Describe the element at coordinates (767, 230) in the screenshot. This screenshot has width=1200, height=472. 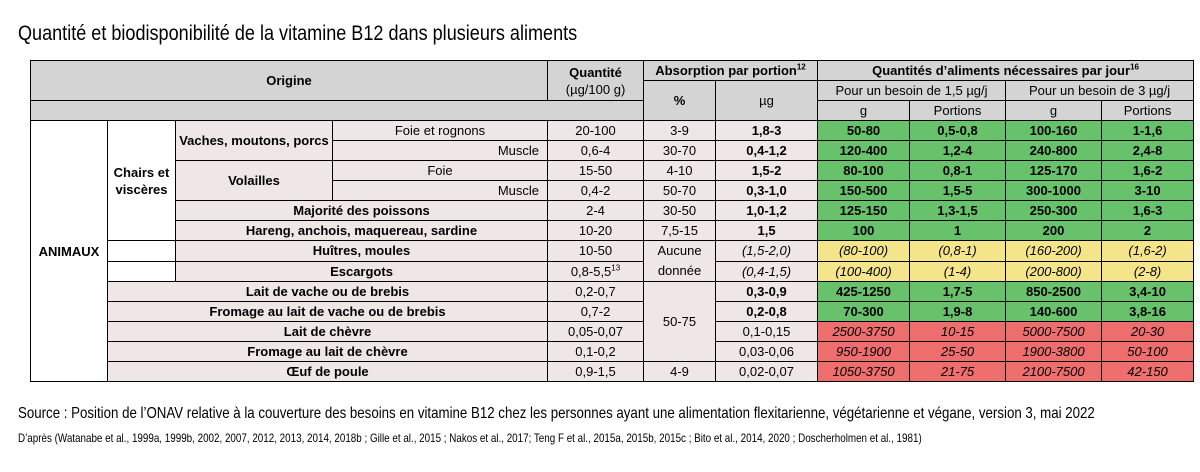
I see `row-ug: 1,5` at that location.